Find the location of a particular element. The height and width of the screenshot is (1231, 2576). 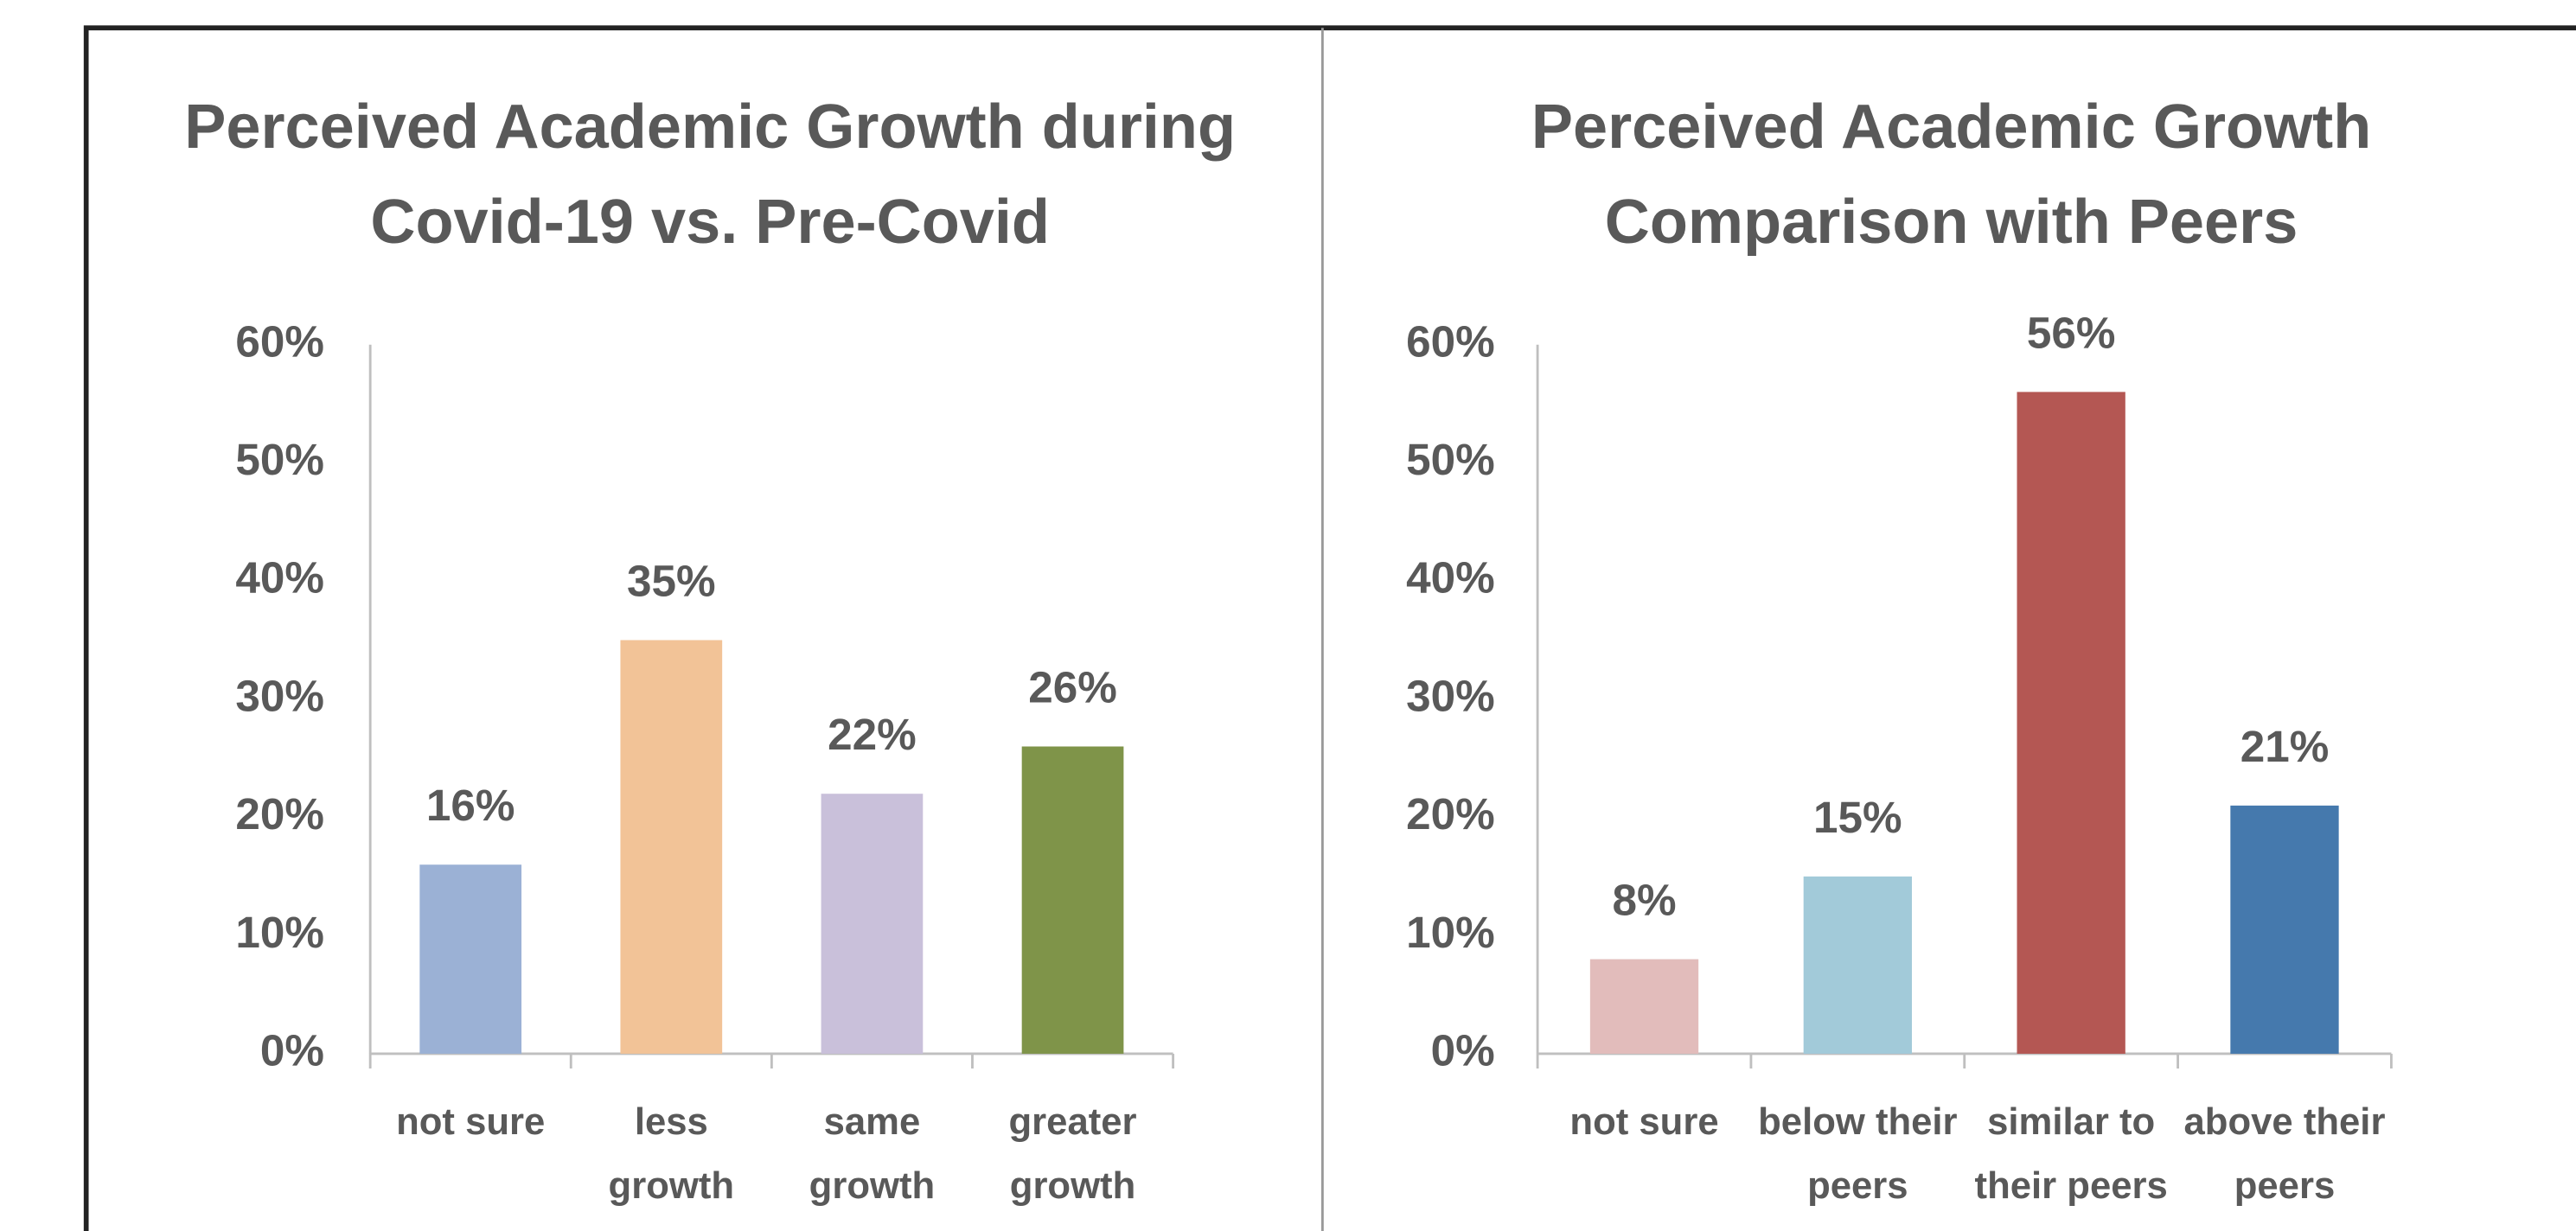

chart-title: Perceived Academic Growth during is located at coordinates (710, 127).